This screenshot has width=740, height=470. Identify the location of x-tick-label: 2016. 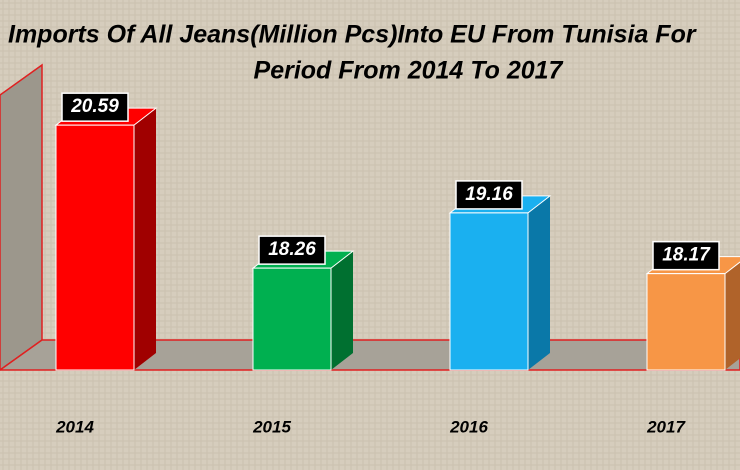
(468, 426).